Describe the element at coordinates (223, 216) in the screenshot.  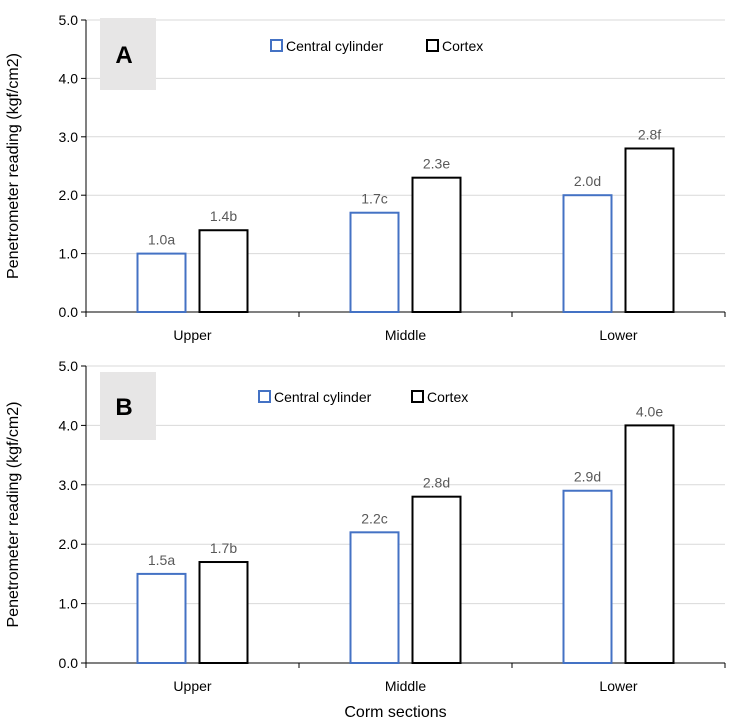
I see `data-label: 1.4b` at that location.